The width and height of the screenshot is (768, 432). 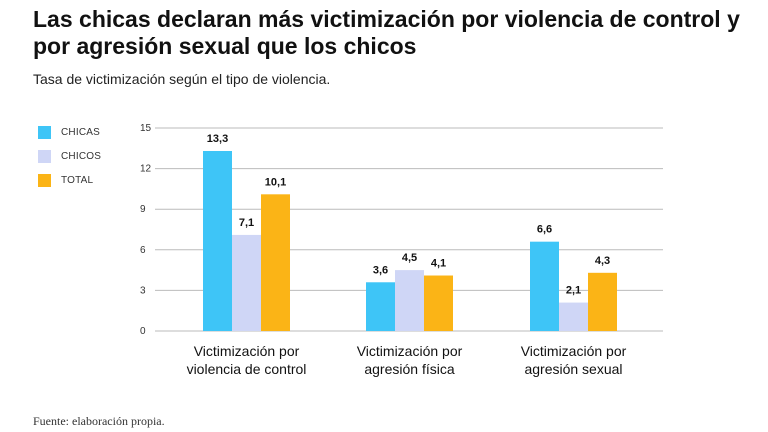 I want to click on legend-item-total: TOTAL, so click(x=69, y=180).